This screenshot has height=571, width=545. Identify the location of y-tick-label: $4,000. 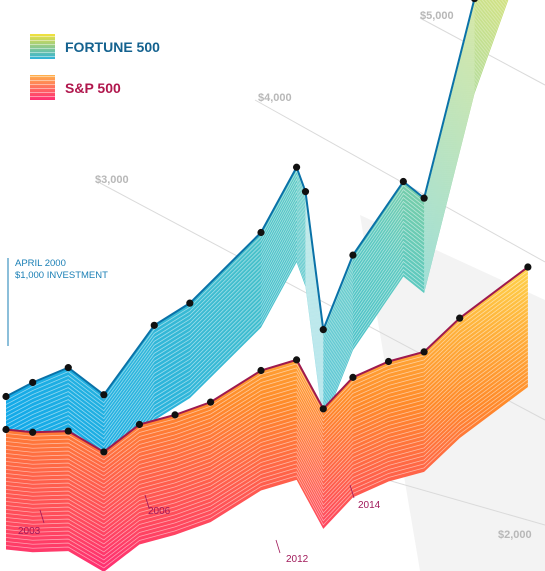
(275, 98).